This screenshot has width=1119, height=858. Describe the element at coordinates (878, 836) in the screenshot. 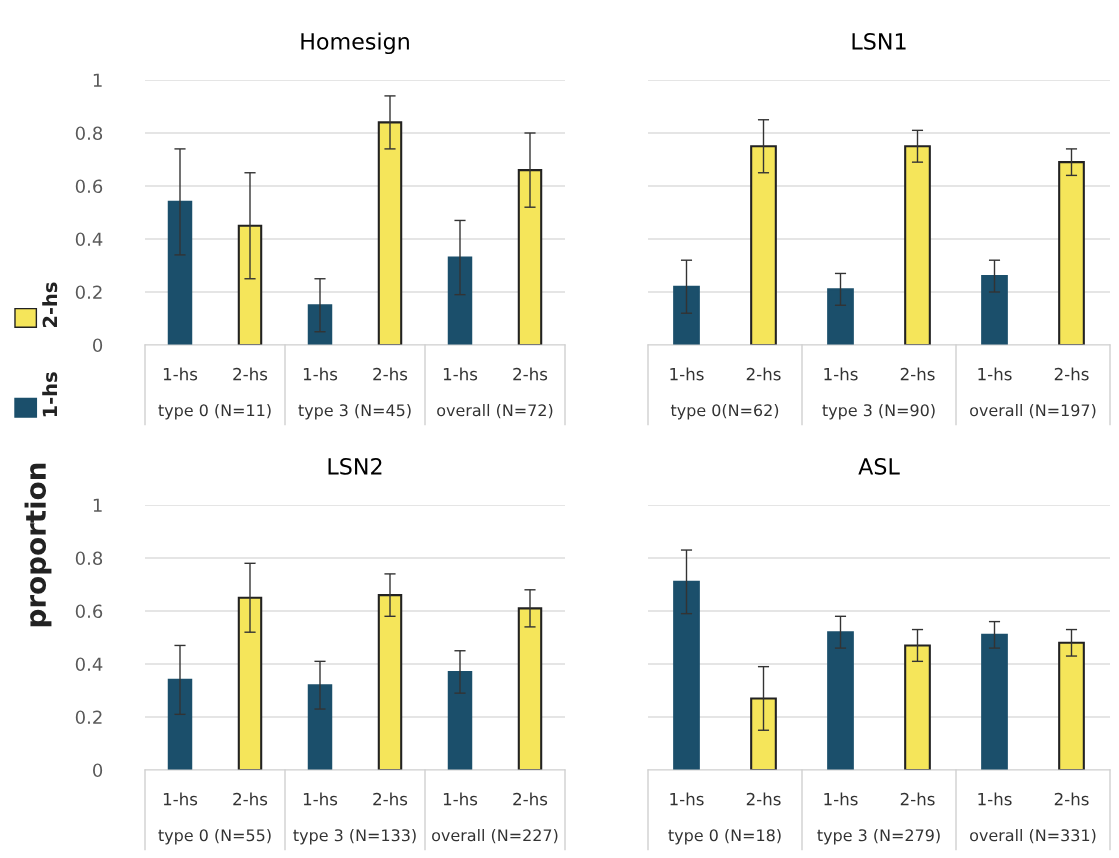

I see `x-tick-label: type 3 (N=279)` at that location.